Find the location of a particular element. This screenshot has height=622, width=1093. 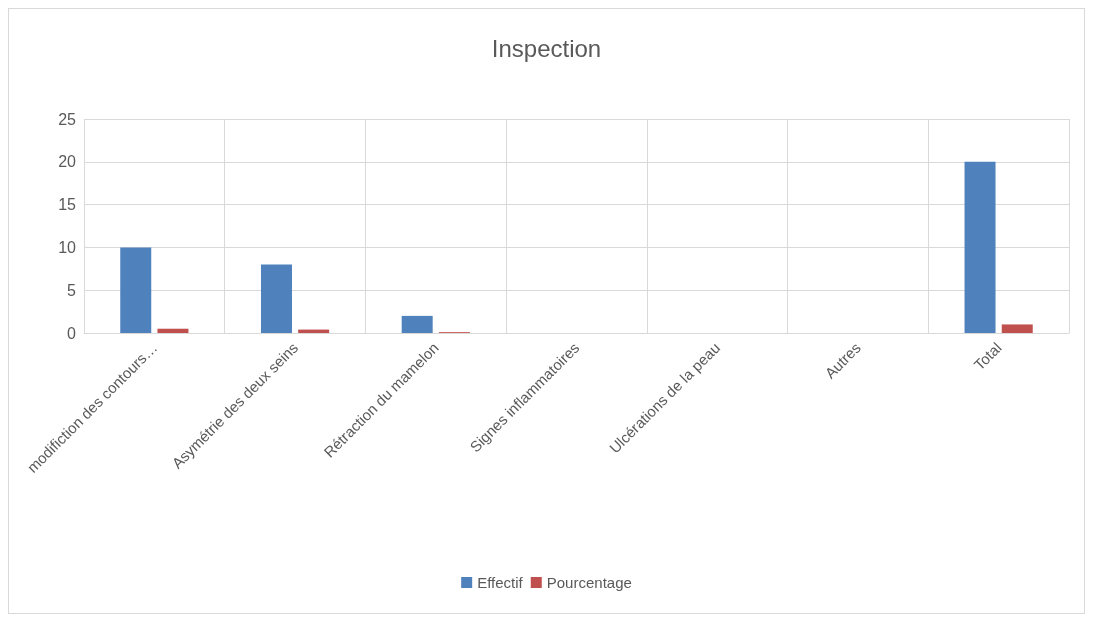

chart-title: Inspection is located at coordinates (546, 48).